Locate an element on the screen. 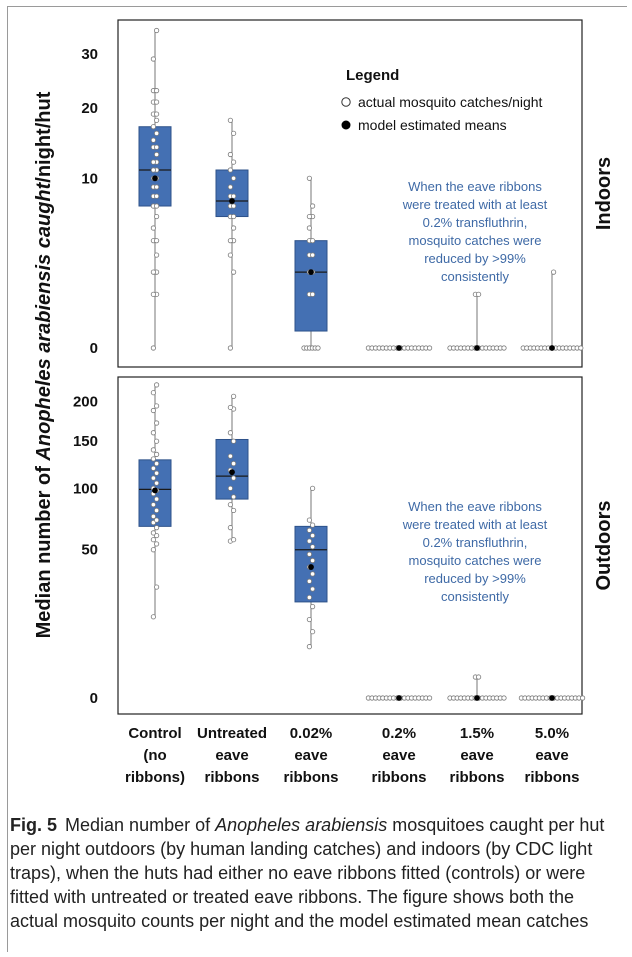  legend-item-label: model estimated means is located at coordinates (432, 125).